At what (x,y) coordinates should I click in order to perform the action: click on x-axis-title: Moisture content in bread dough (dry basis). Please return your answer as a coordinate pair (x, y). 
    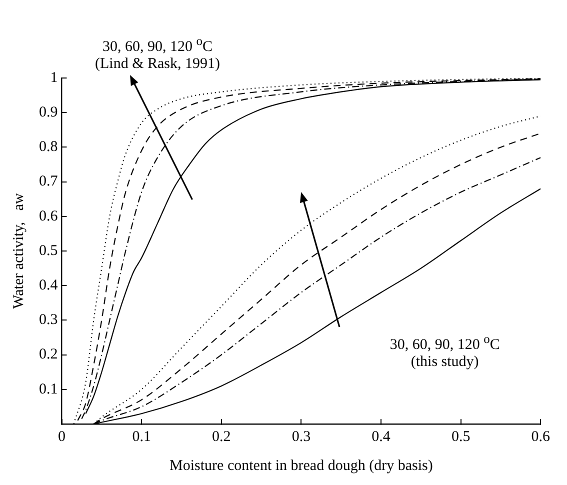
    Looking at the image, I should click on (301, 466).